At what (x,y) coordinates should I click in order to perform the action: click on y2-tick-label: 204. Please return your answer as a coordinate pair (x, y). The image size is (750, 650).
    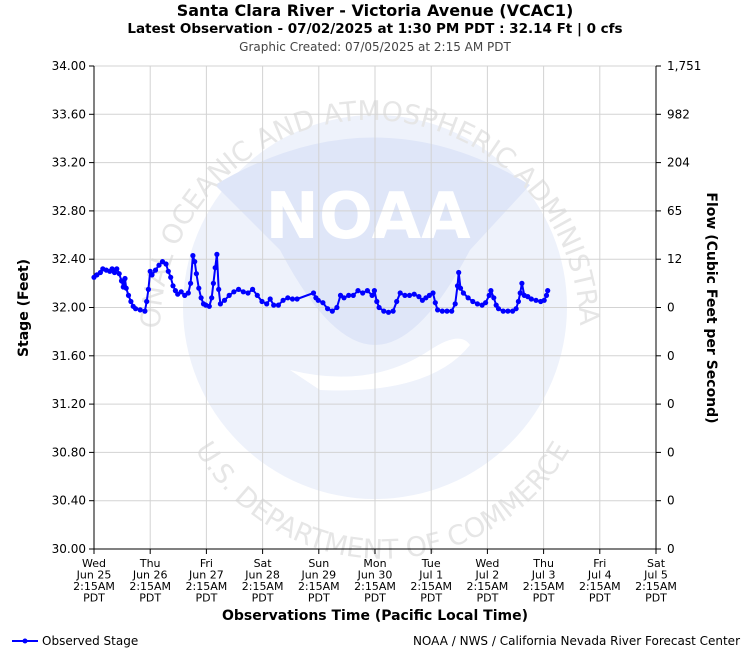
    Looking at the image, I should click on (678, 163).